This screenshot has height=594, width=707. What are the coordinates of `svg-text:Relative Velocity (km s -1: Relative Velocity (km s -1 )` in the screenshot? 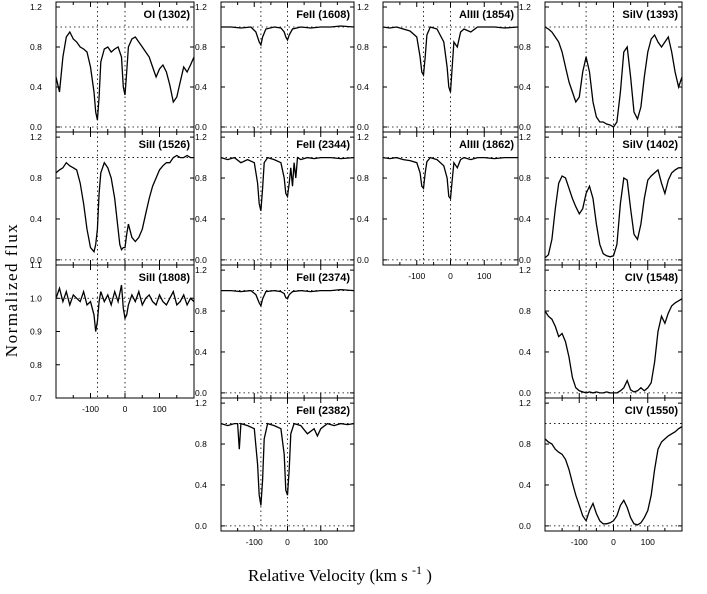 It's located at (340, 574).